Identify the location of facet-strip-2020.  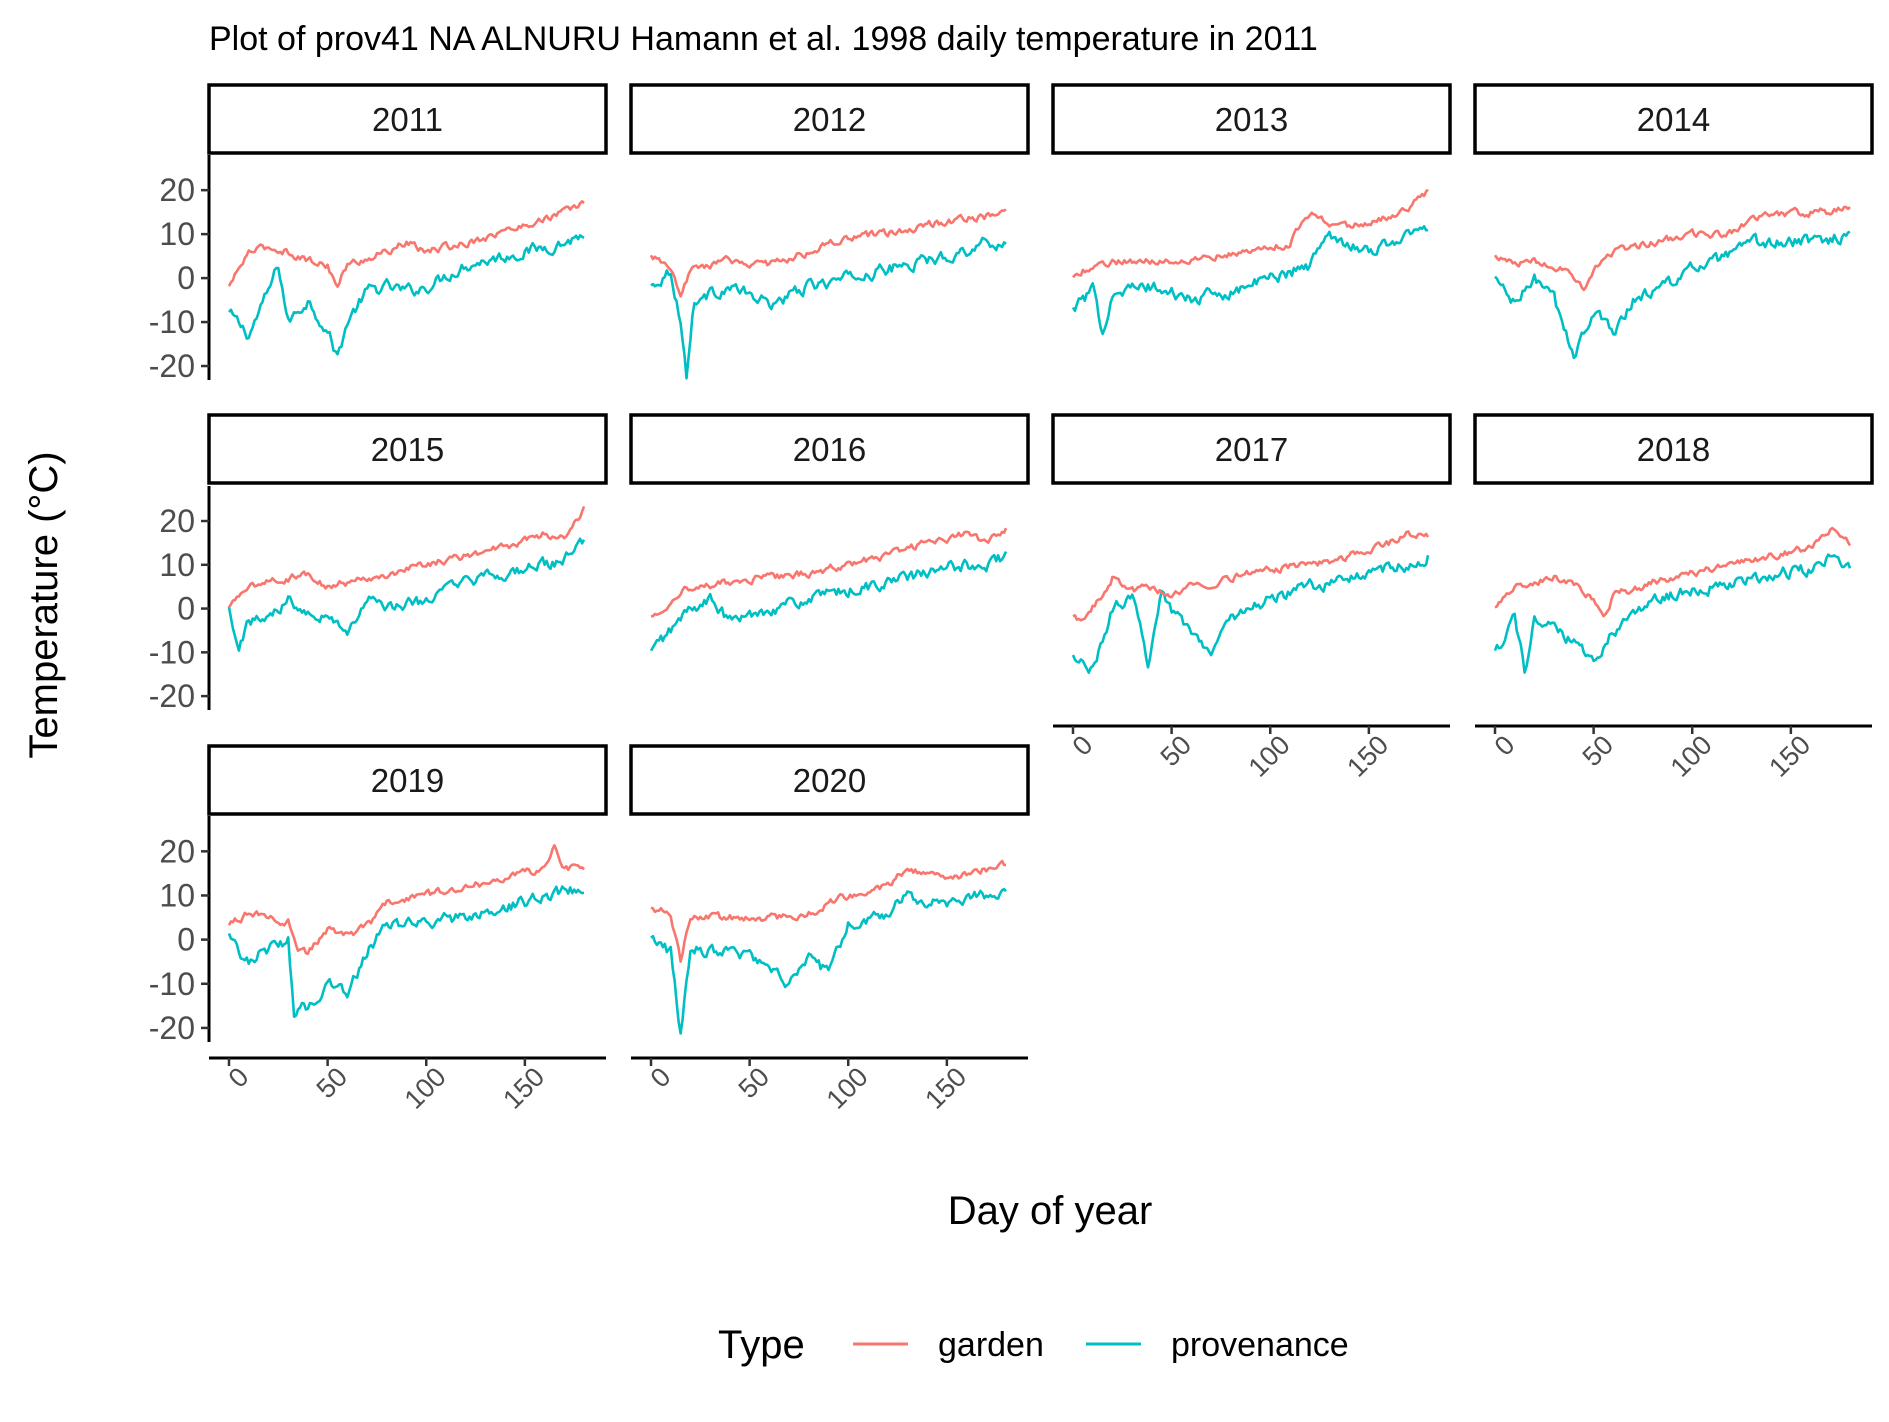
(829, 780).